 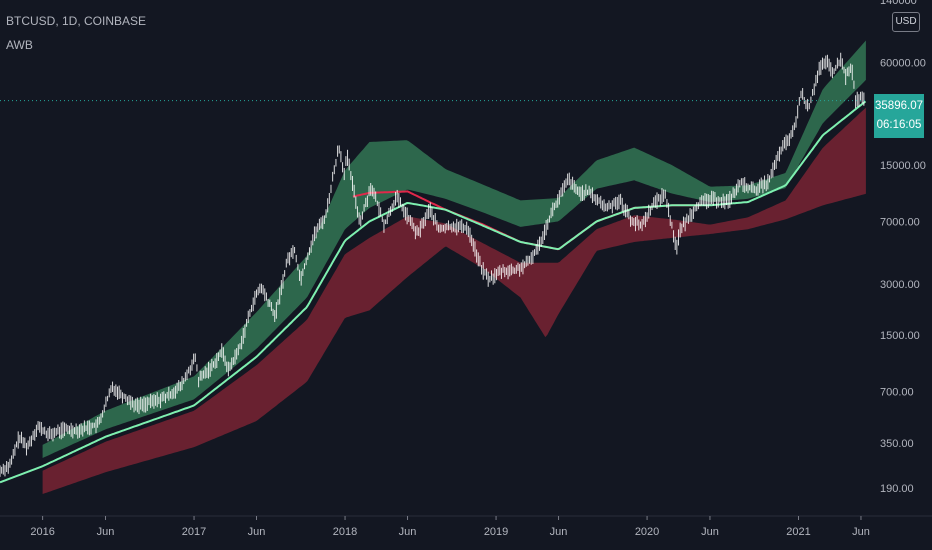 What do you see at coordinates (899, 125) in the screenshot?
I see `bar-countdown: 06:16:05` at bounding box center [899, 125].